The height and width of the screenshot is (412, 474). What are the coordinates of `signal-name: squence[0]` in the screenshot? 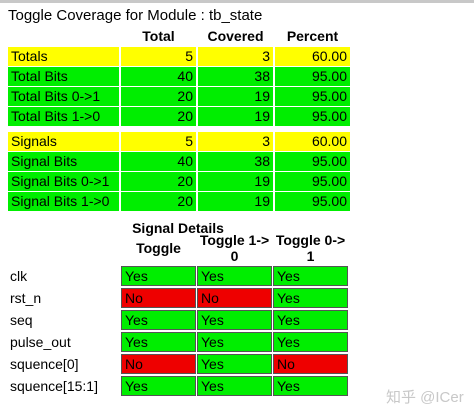 It's located at (44, 364).